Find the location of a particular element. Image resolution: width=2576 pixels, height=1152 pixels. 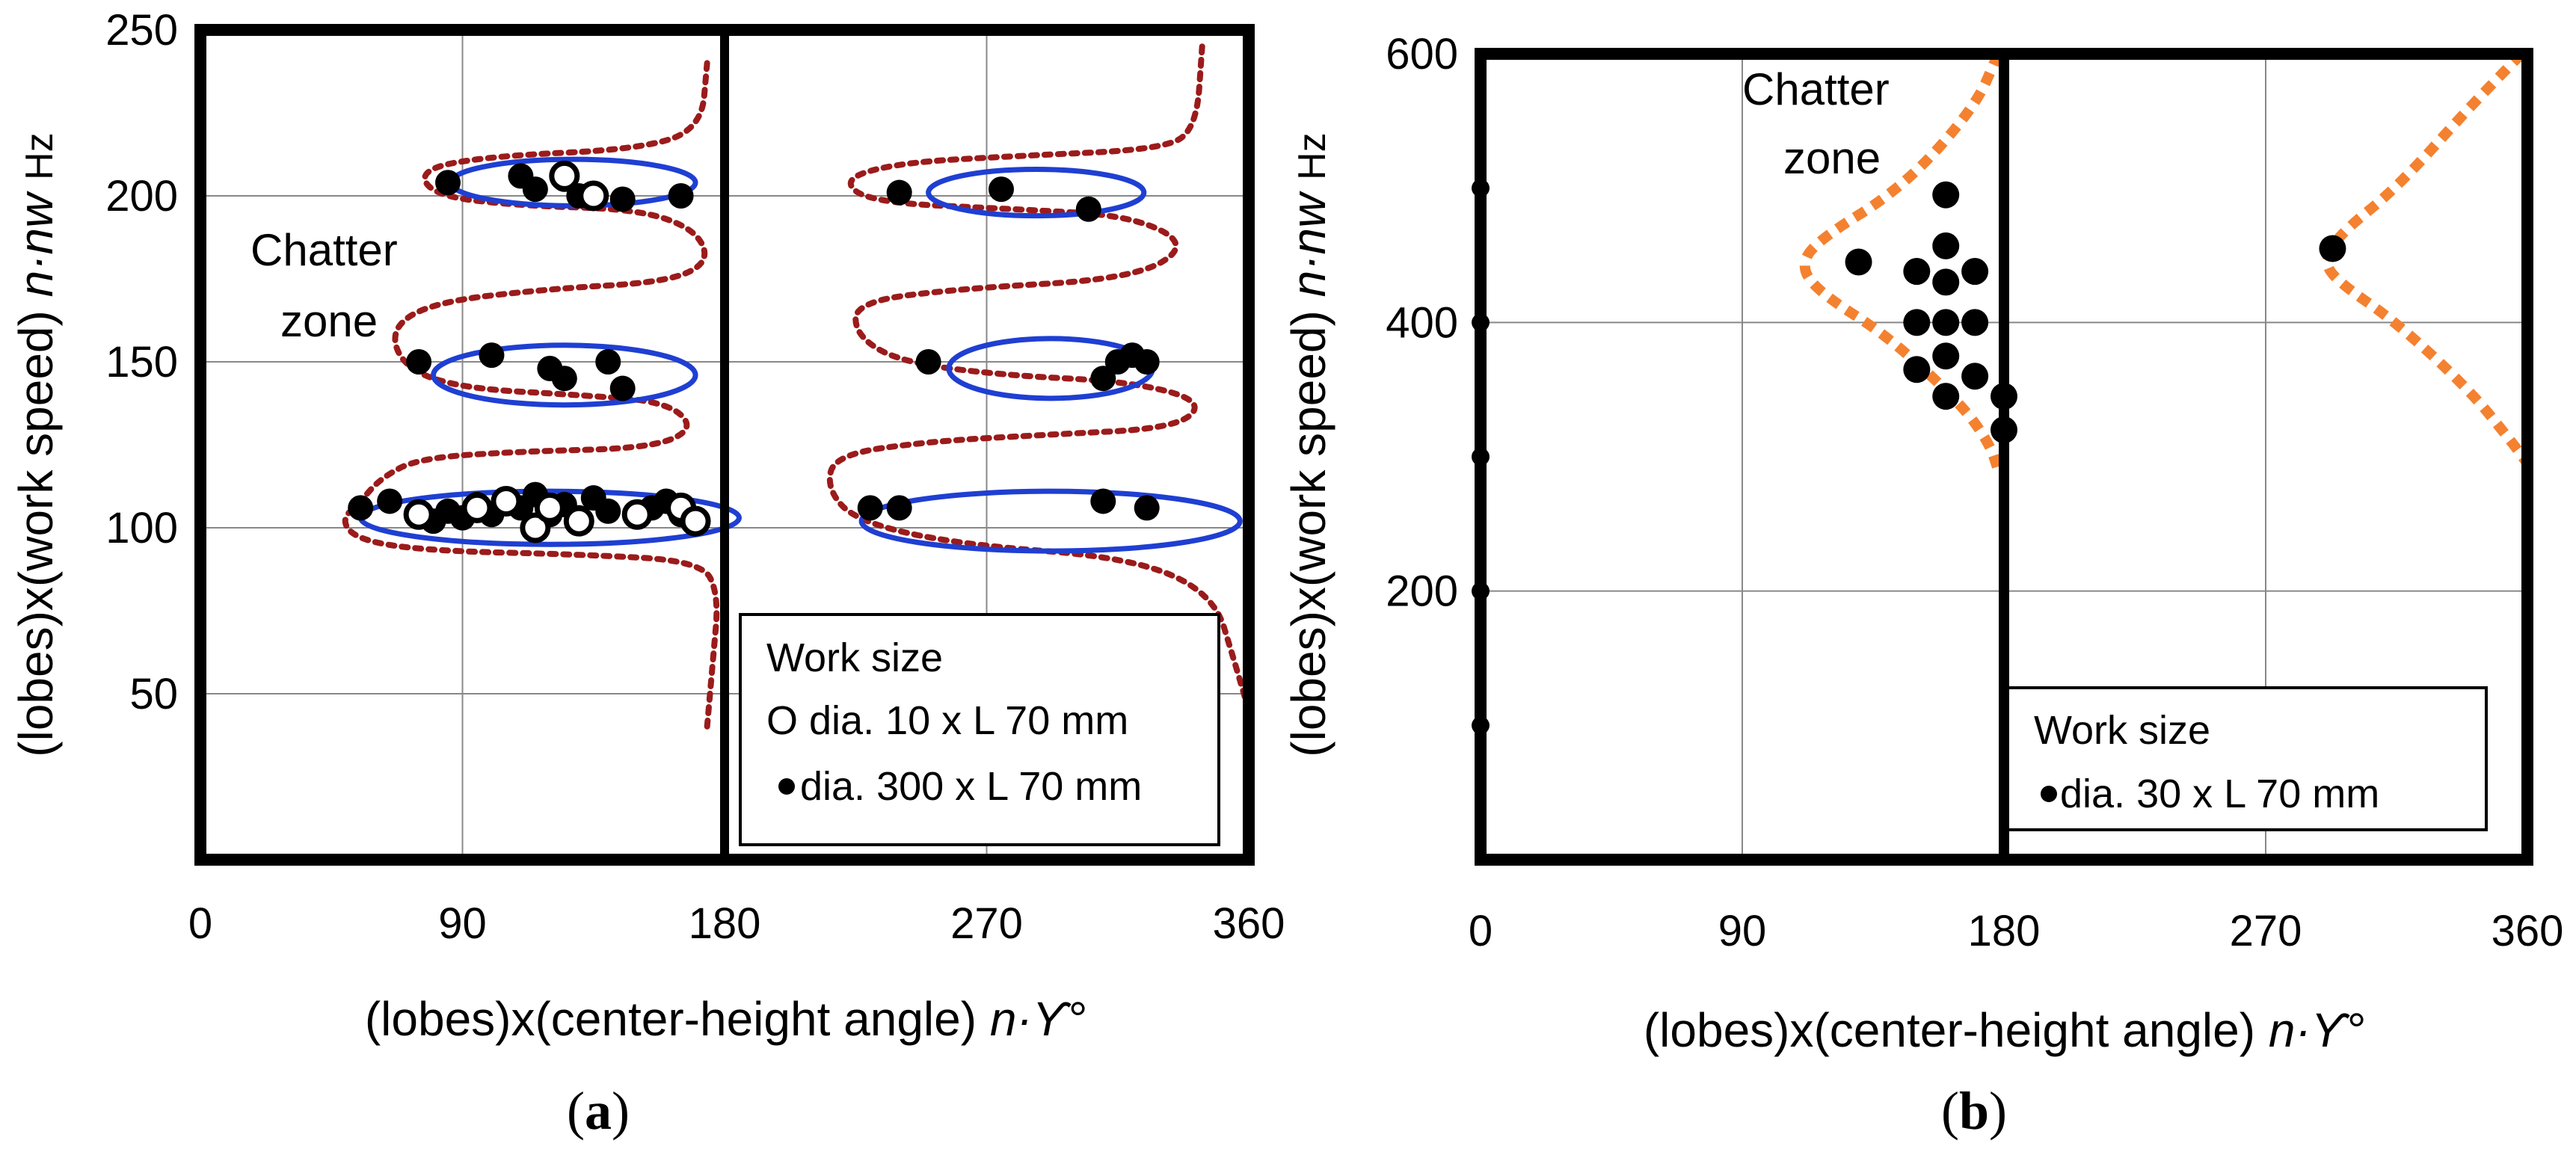

y-tick-label: 600 is located at coordinates (1422, 54).